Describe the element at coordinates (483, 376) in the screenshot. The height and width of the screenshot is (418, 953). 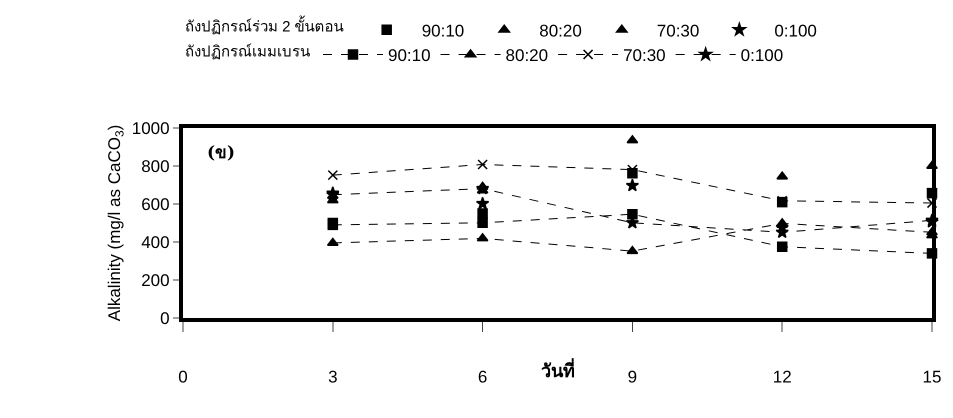
I see `x-tick-label: 6` at that location.